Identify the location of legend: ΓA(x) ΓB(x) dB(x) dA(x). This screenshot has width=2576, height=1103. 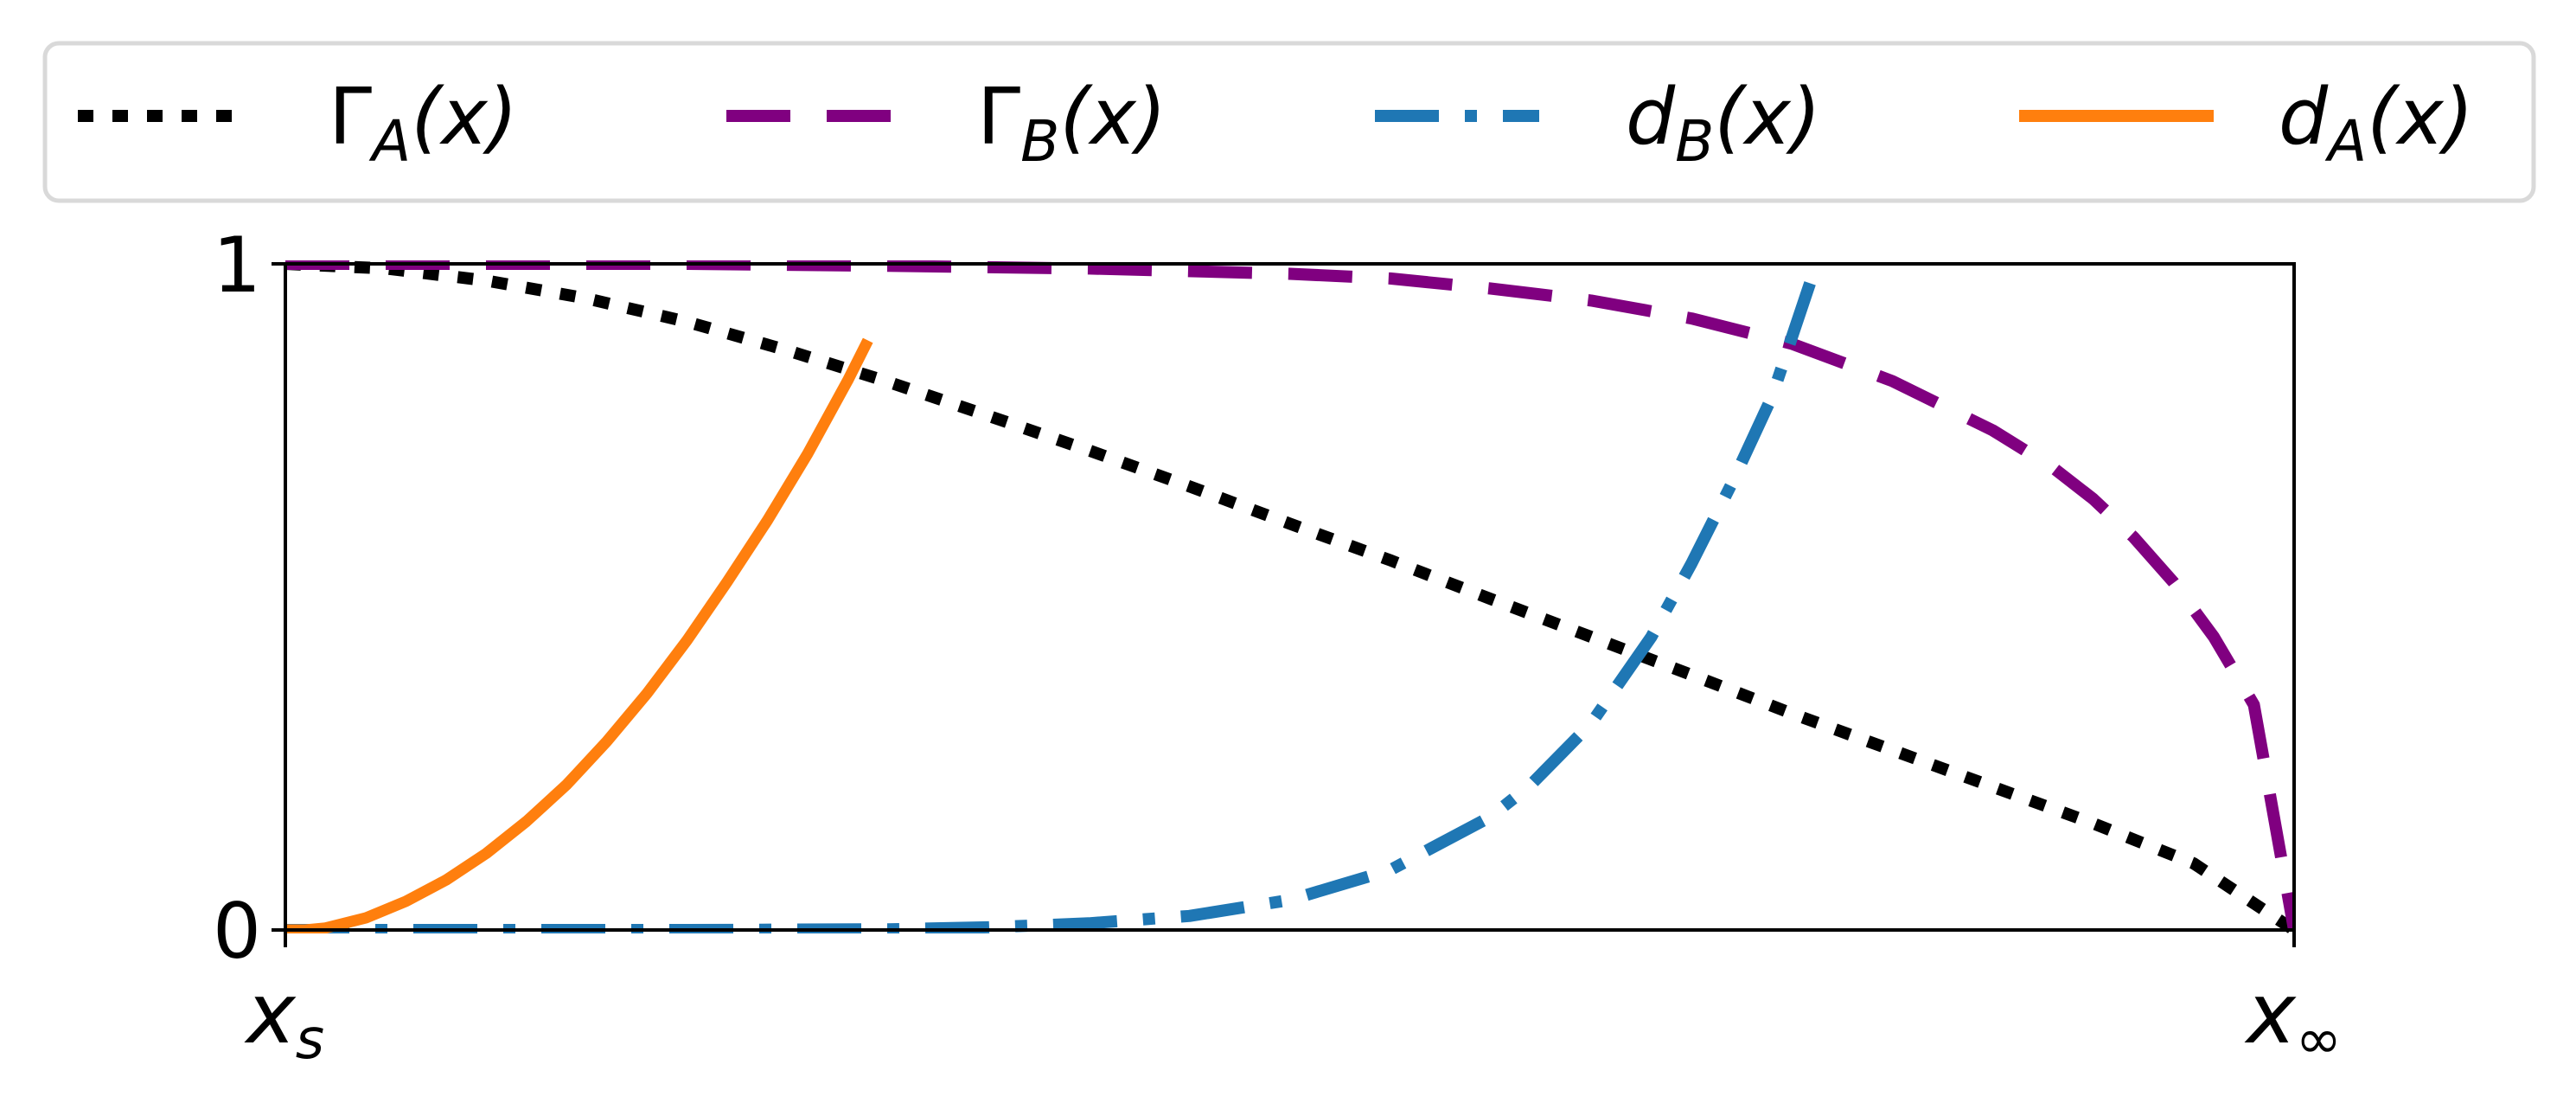
(1289, 122).